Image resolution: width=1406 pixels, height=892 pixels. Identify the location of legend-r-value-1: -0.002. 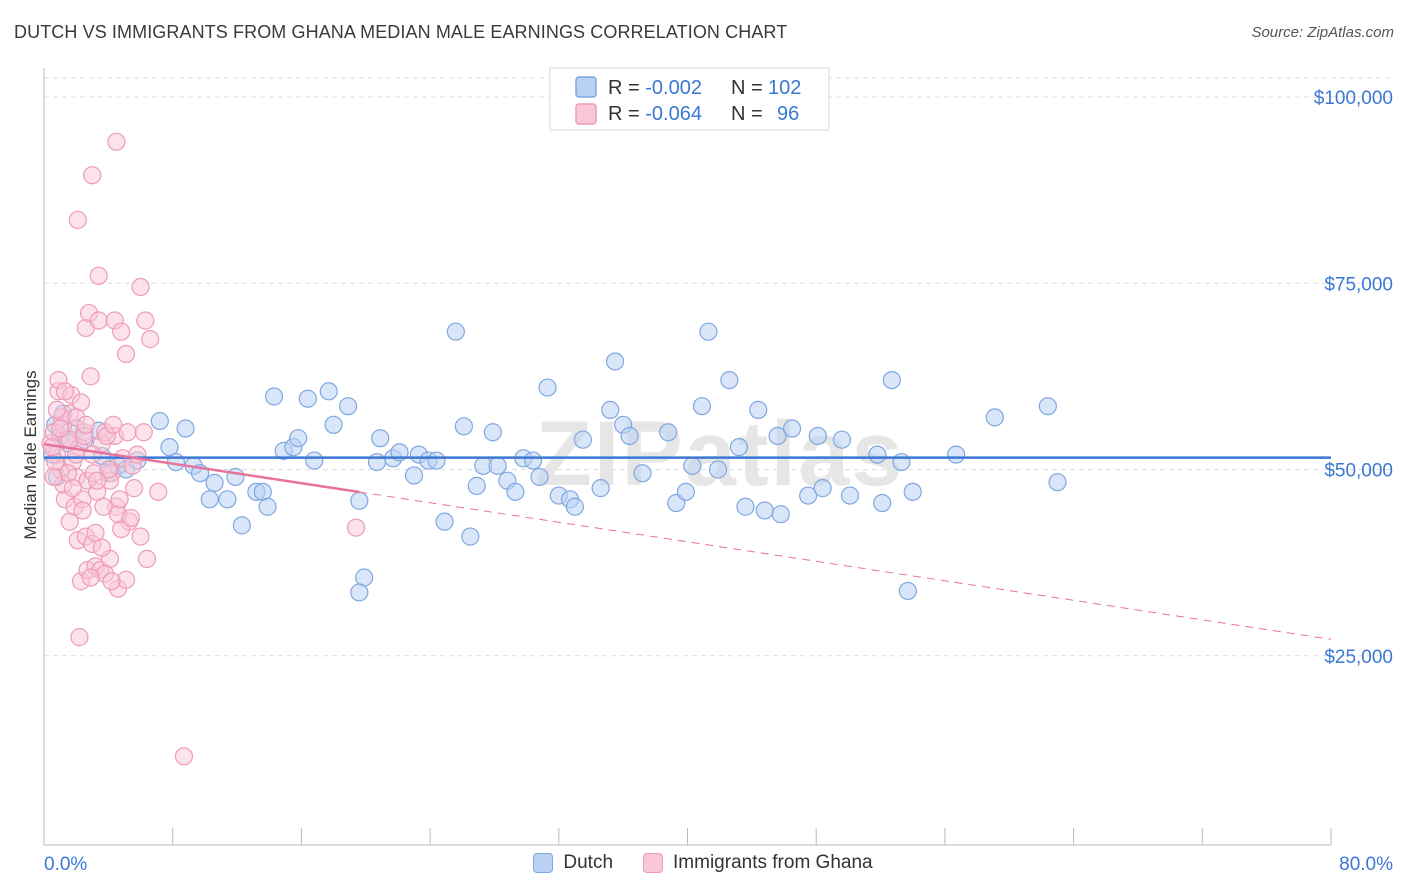
(673, 88).